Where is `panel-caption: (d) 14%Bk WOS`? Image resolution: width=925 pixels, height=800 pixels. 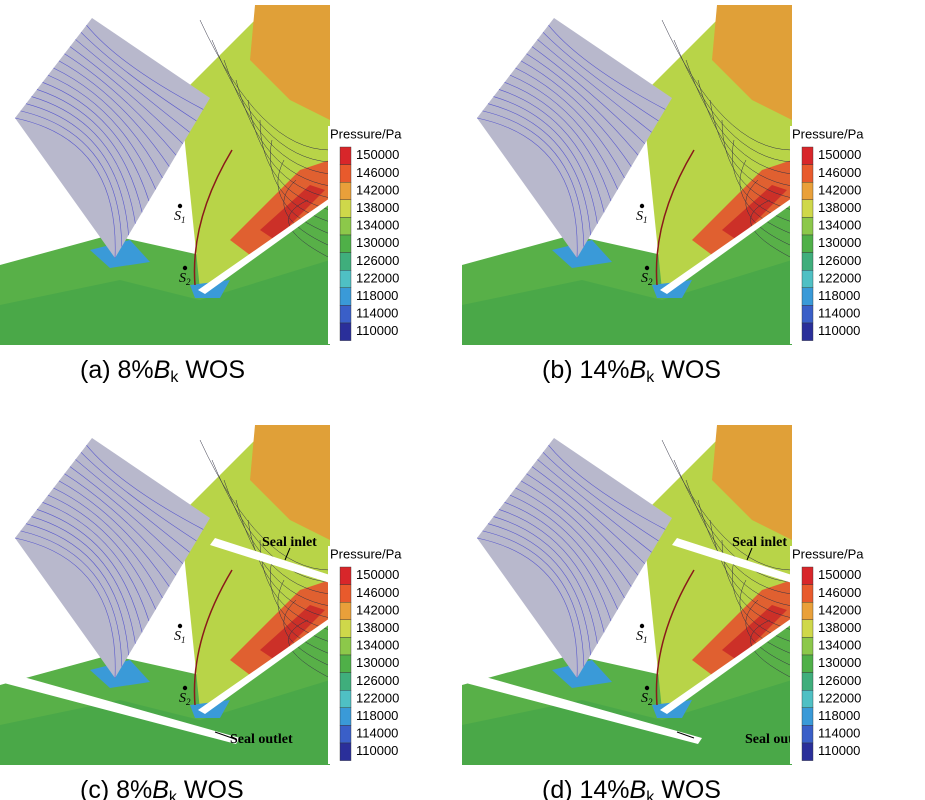
panel-caption: (d) 14%Bk WOS is located at coordinates (631, 788).